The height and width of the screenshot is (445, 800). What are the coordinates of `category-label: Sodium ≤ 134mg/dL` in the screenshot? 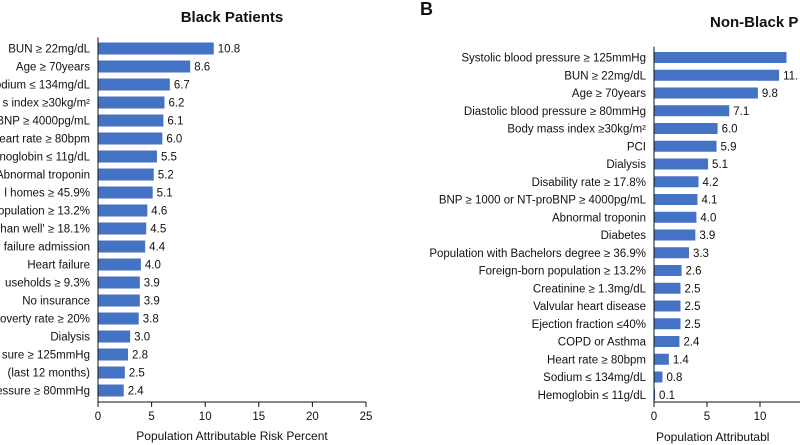 It's located at (594, 378).